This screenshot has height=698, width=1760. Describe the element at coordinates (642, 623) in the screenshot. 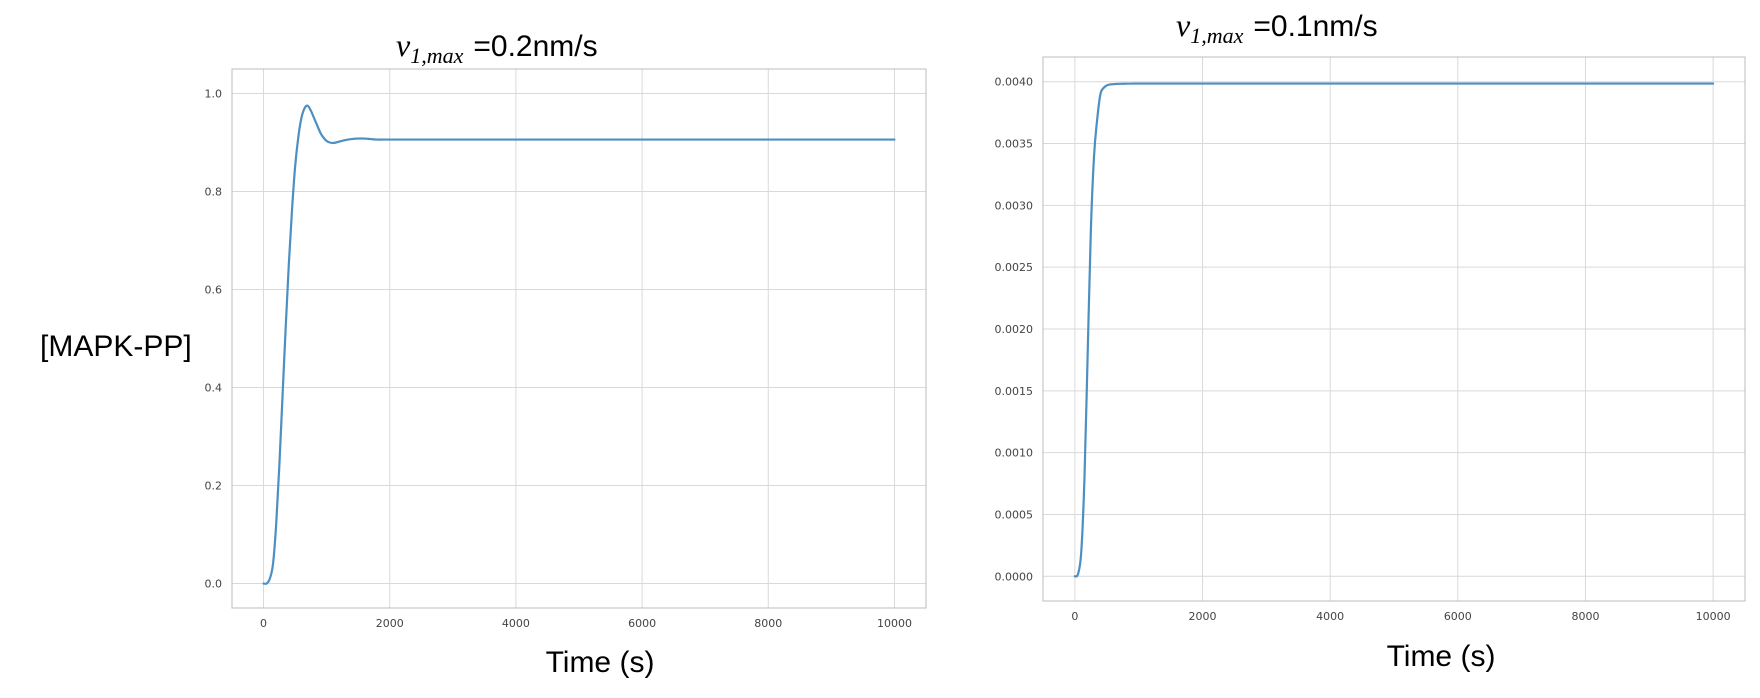

I see `left-xtick-label: 6000` at that location.